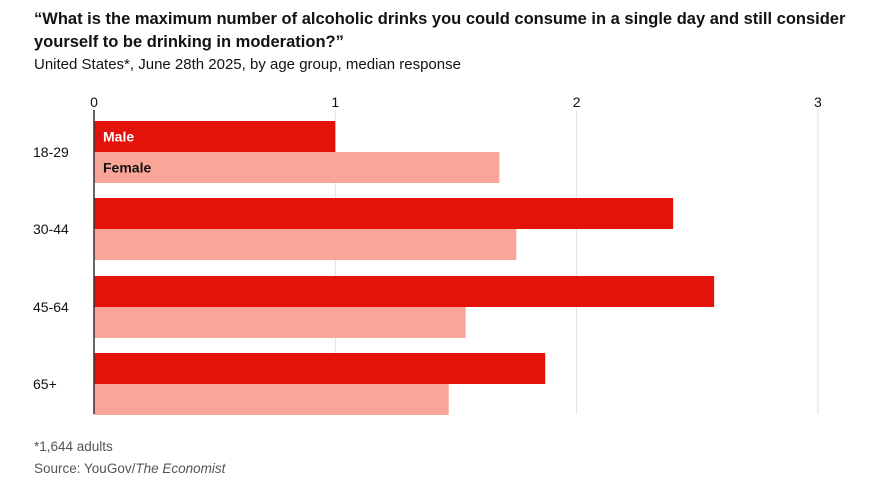 The width and height of the screenshot is (878, 496). What do you see at coordinates (51, 152) in the screenshot?
I see `category-label-18-29: 18-29` at bounding box center [51, 152].